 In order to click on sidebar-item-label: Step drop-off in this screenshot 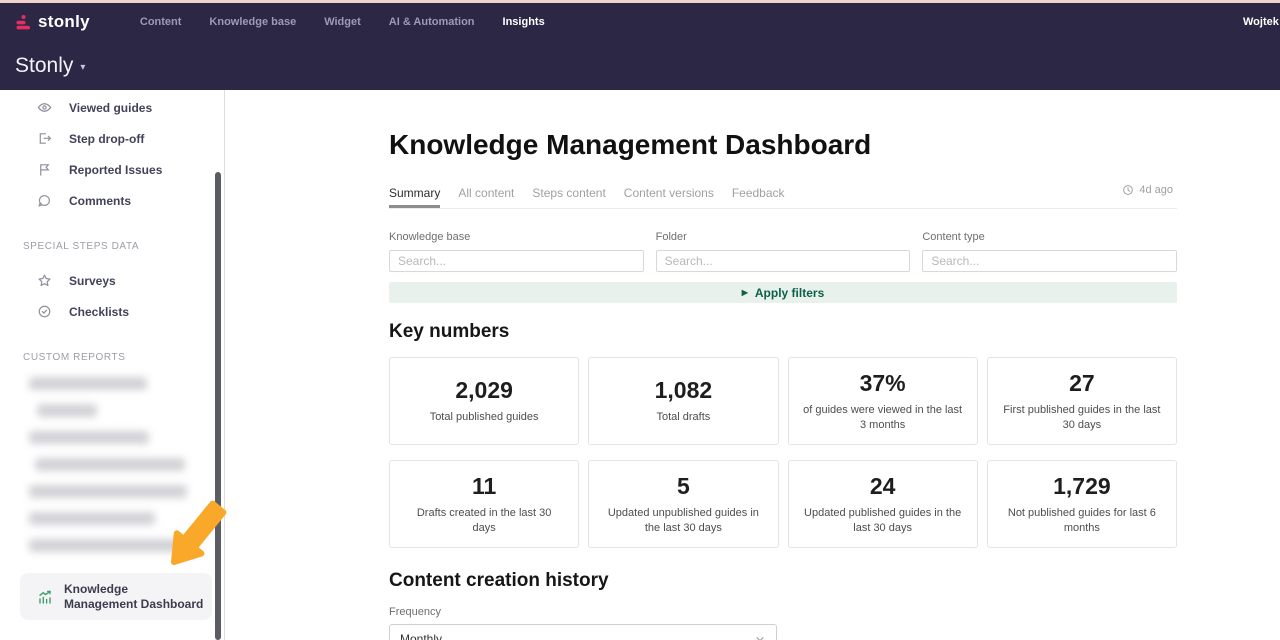, I will do `click(107, 138)`.